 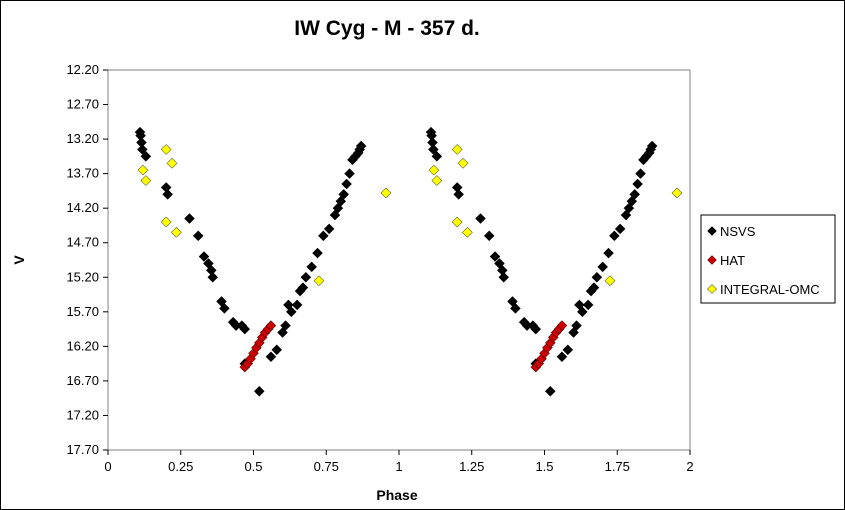 What do you see at coordinates (544, 466) in the screenshot?
I see `x-tick-label: 1.5` at bounding box center [544, 466].